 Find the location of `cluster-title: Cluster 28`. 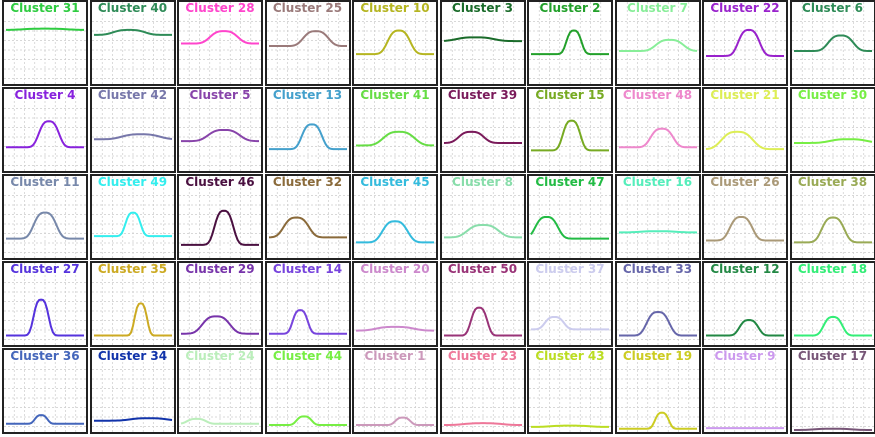

cluster-title: Cluster 28 is located at coordinates (220, 8).